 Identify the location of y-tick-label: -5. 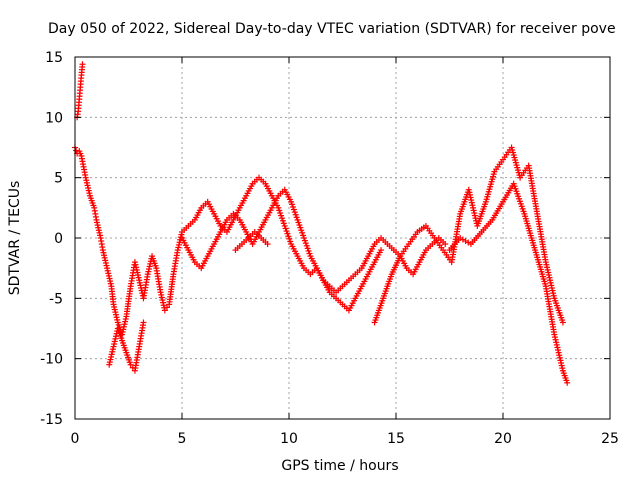
(56, 299).